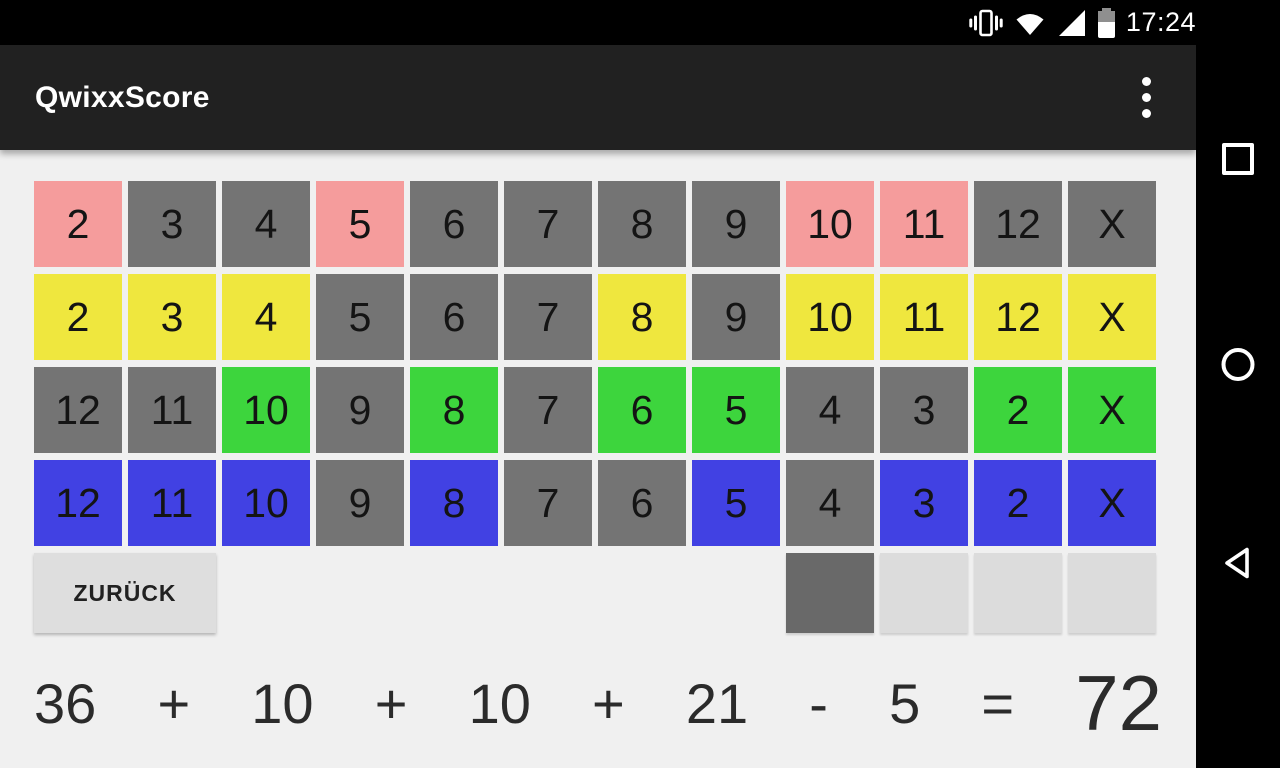 The height and width of the screenshot is (768, 1280). I want to click on cell-blue-4: 4, so click(830, 503).